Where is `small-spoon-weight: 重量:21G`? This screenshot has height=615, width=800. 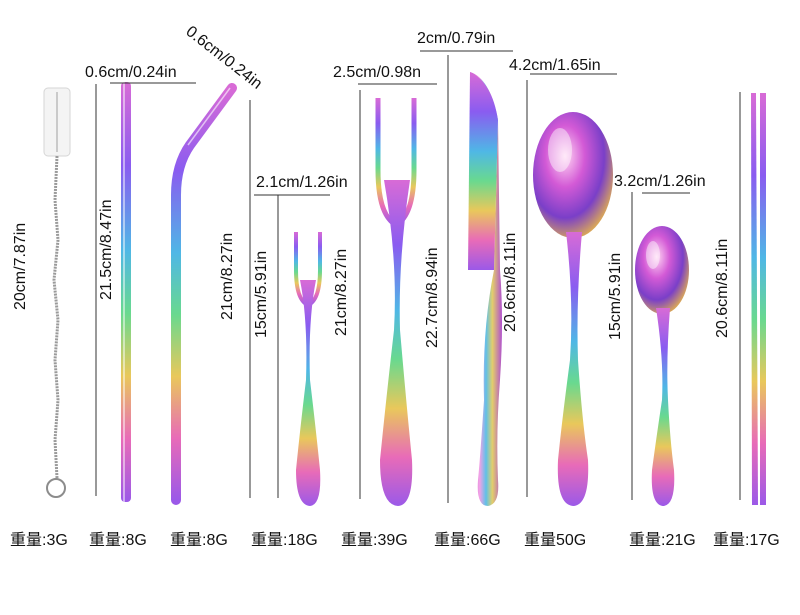
small-spoon-weight: 重量:21G is located at coordinates (662, 540).